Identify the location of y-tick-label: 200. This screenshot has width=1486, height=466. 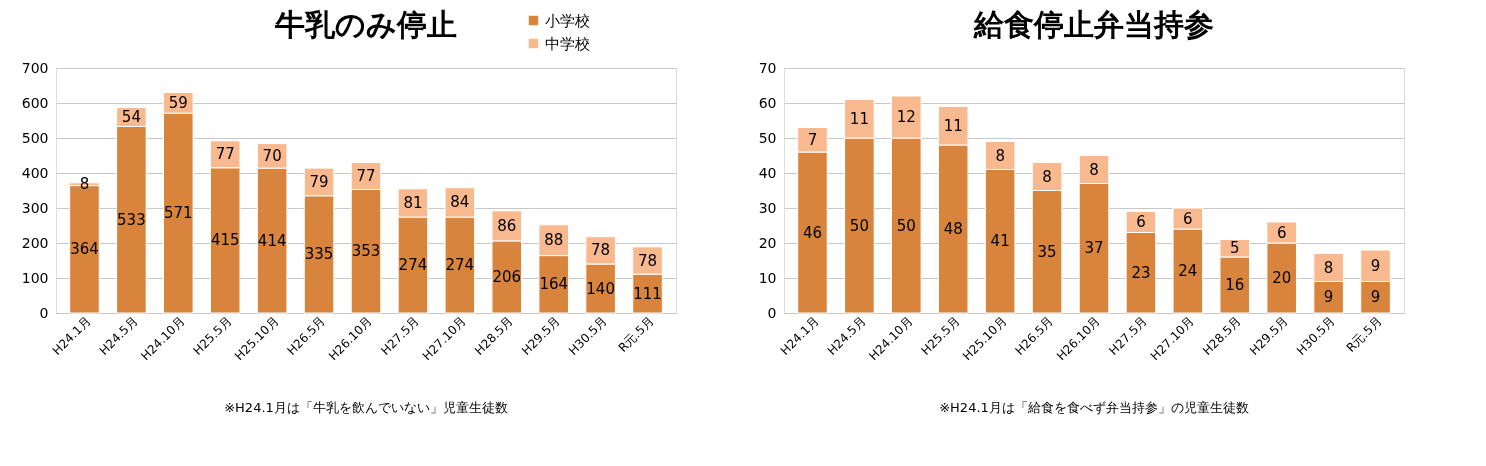
(35, 242).